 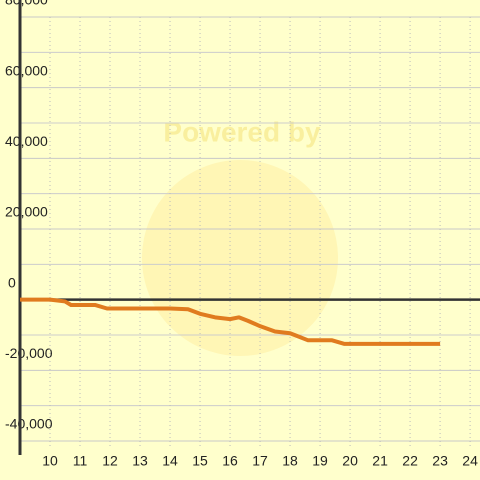 I want to click on y-tick-label: 80,000, so click(x=26, y=4).